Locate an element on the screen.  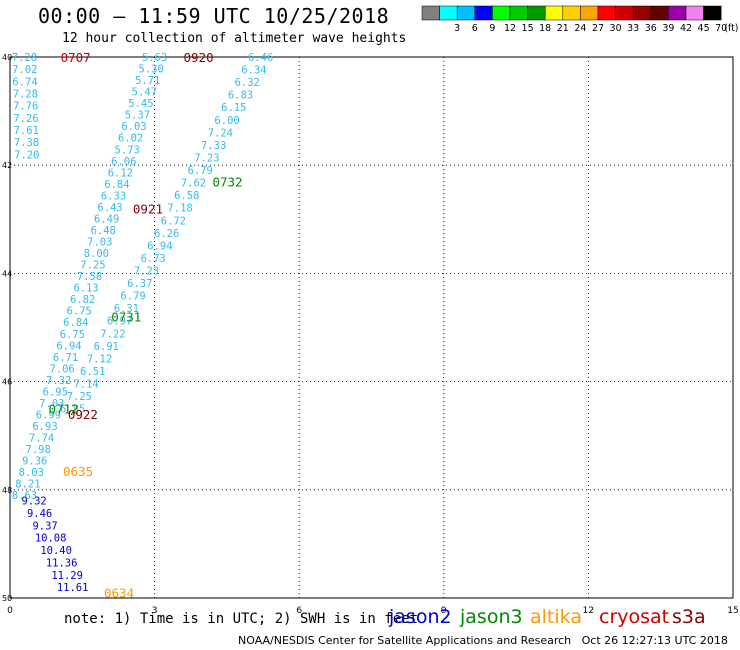
swh-value-label: 6.33 is located at coordinates (113, 196).